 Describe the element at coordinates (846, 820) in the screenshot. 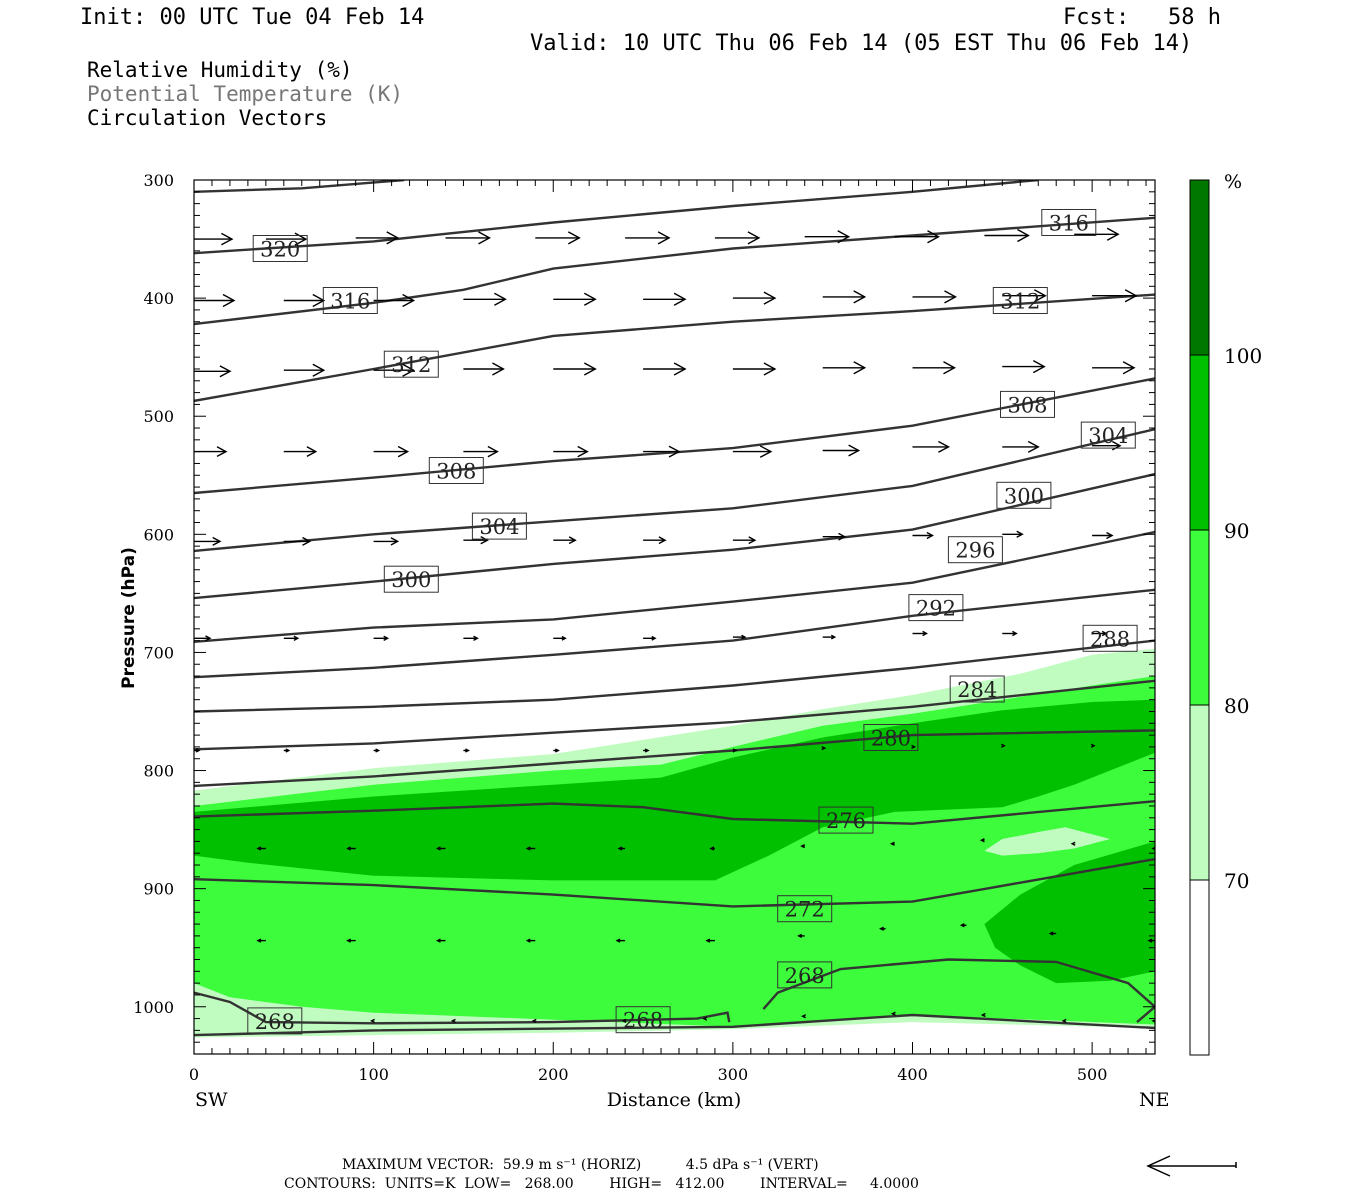

I see `contour-label: 276` at that location.